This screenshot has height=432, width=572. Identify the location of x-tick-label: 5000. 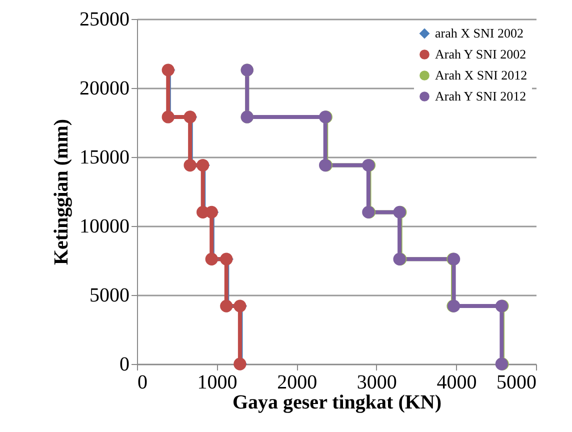
(516, 383).